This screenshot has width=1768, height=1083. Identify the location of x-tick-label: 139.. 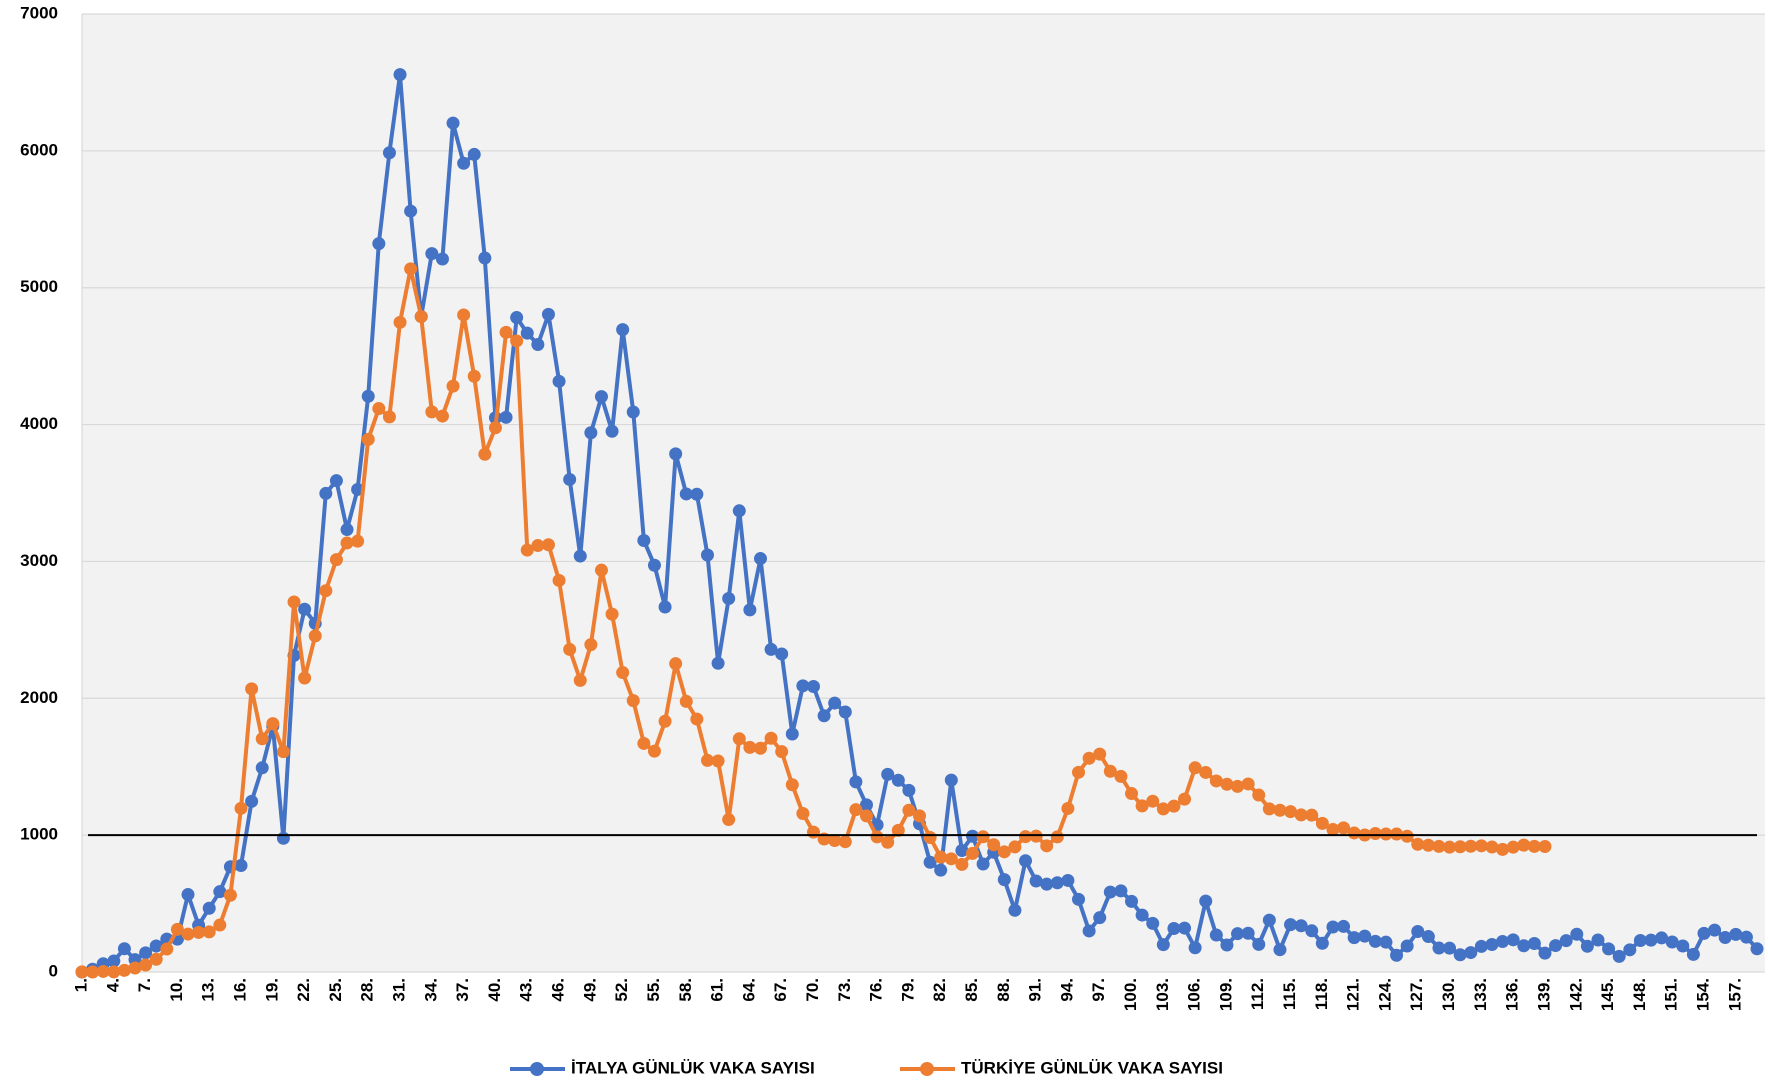
(1543, 994).